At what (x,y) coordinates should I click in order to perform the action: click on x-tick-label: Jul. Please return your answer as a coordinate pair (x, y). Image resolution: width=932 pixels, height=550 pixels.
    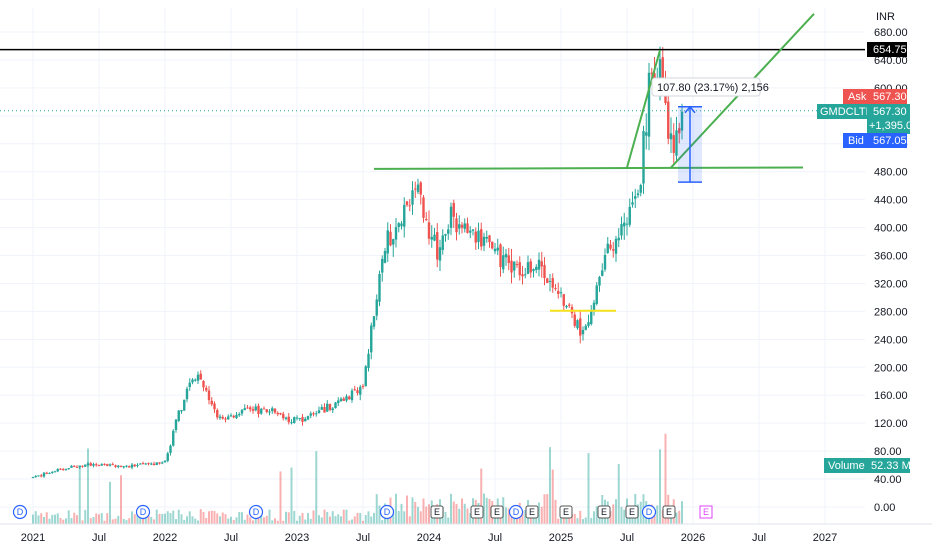
    Looking at the image, I should click on (363, 538).